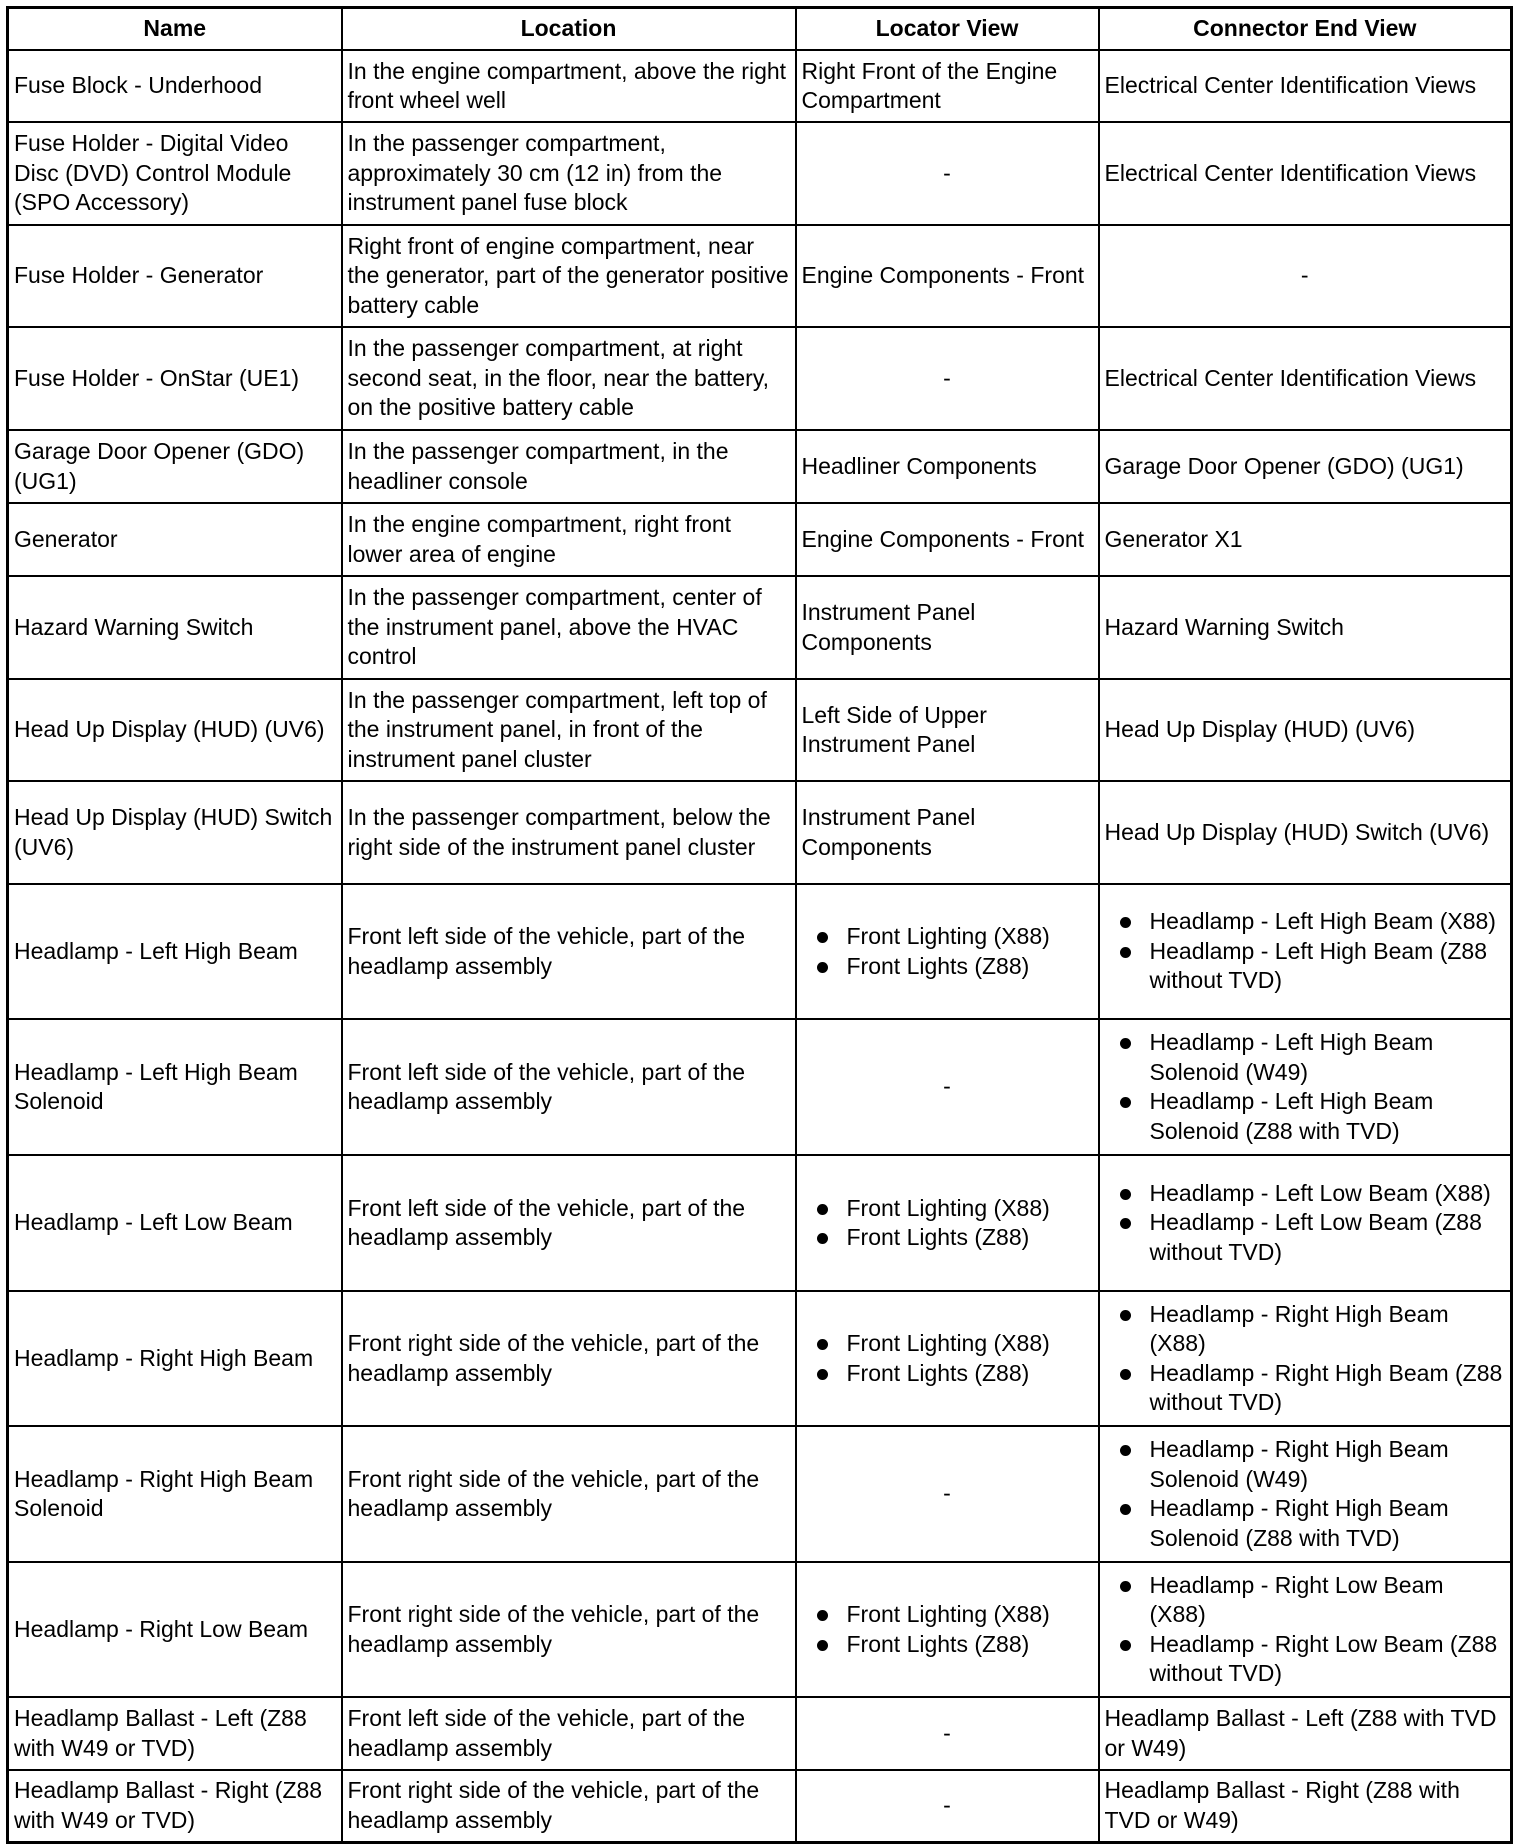 Image resolution: width=1520 pixels, height=1844 pixels. Describe the element at coordinates (174, 378) in the screenshot. I see `cell-name: Fuse Holder - OnStar (UE1)` at that location.